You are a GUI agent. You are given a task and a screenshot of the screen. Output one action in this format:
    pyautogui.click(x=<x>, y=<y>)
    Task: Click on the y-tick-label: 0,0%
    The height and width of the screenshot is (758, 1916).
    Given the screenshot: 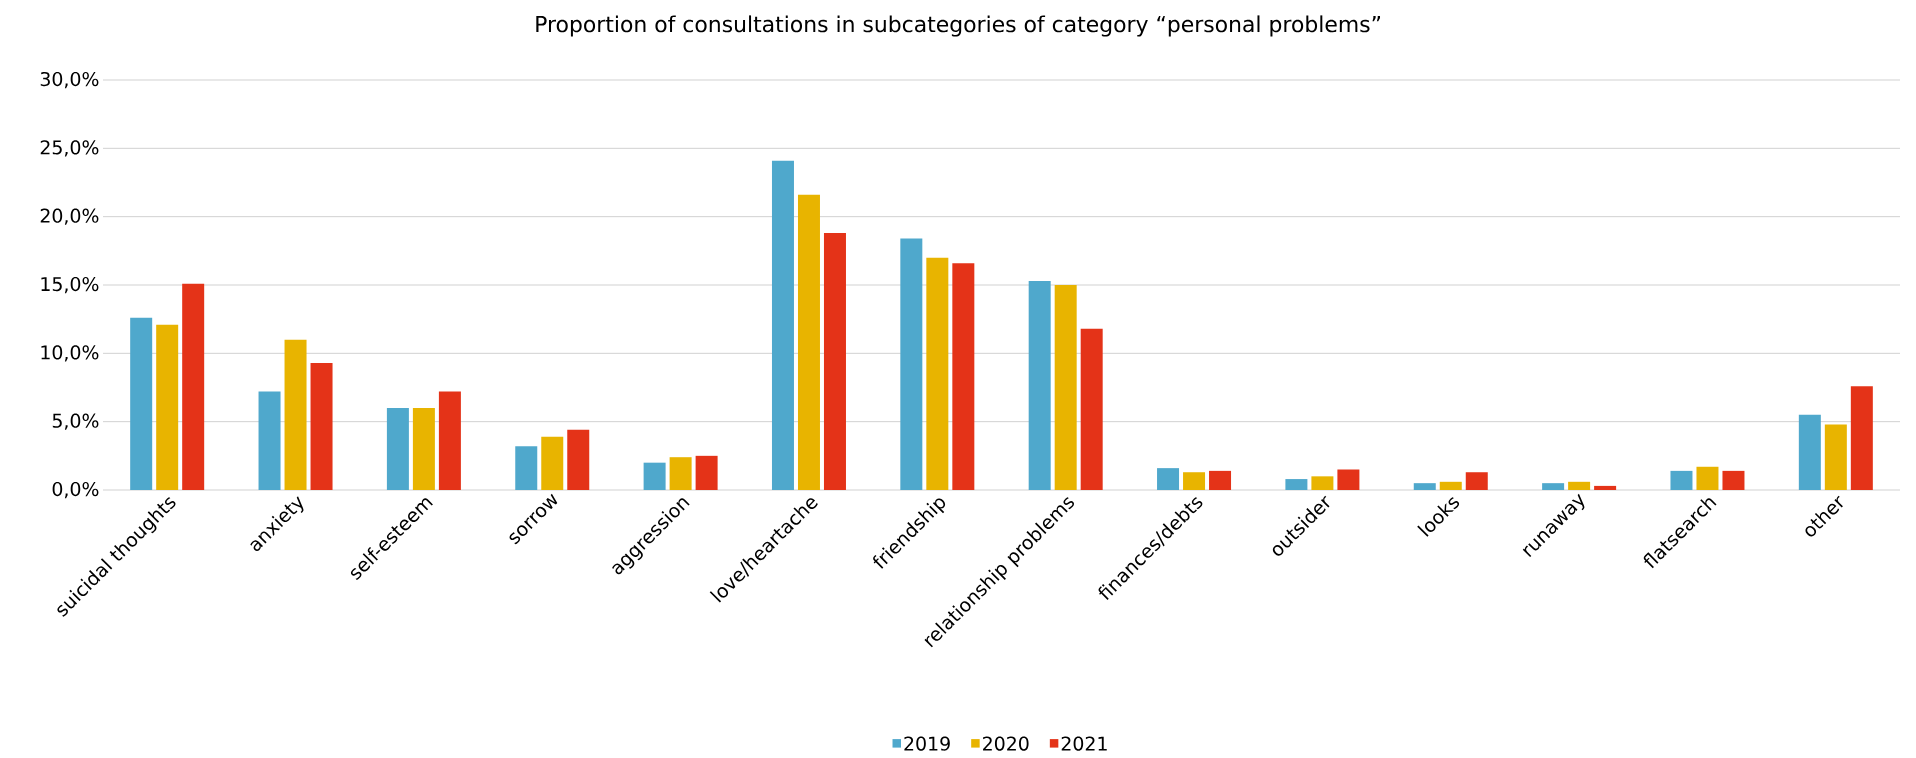 What is the action you would take?
    pyautogui.click(x=75, y=490)
    